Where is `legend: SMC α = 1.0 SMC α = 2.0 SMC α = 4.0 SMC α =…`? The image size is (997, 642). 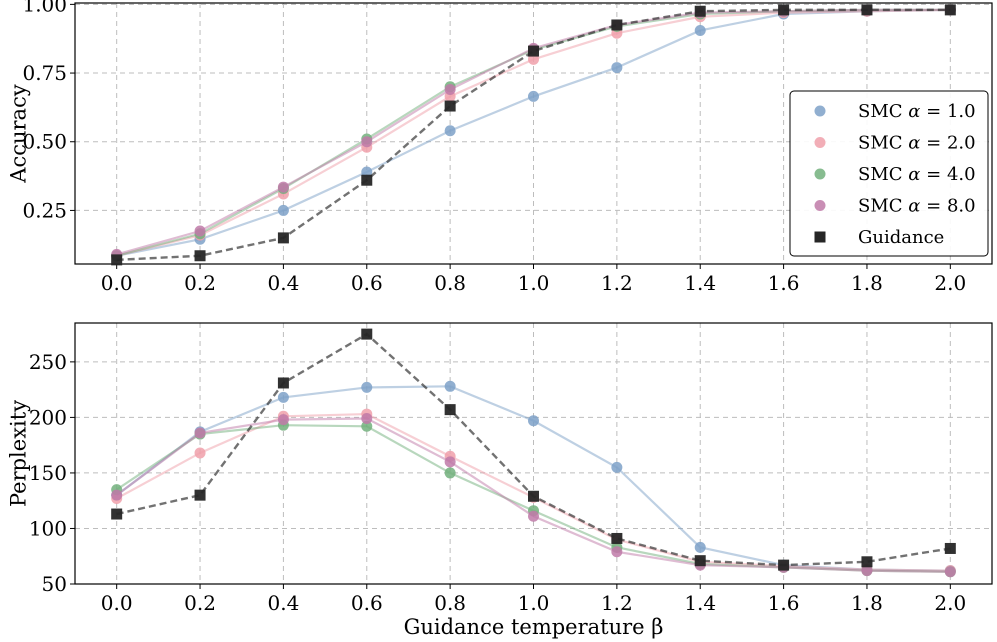 legend: SMC α = 1.0 SMC α = 2.0 SMC α = 4.0 SMC α =… is located at coordinates (889, 173).